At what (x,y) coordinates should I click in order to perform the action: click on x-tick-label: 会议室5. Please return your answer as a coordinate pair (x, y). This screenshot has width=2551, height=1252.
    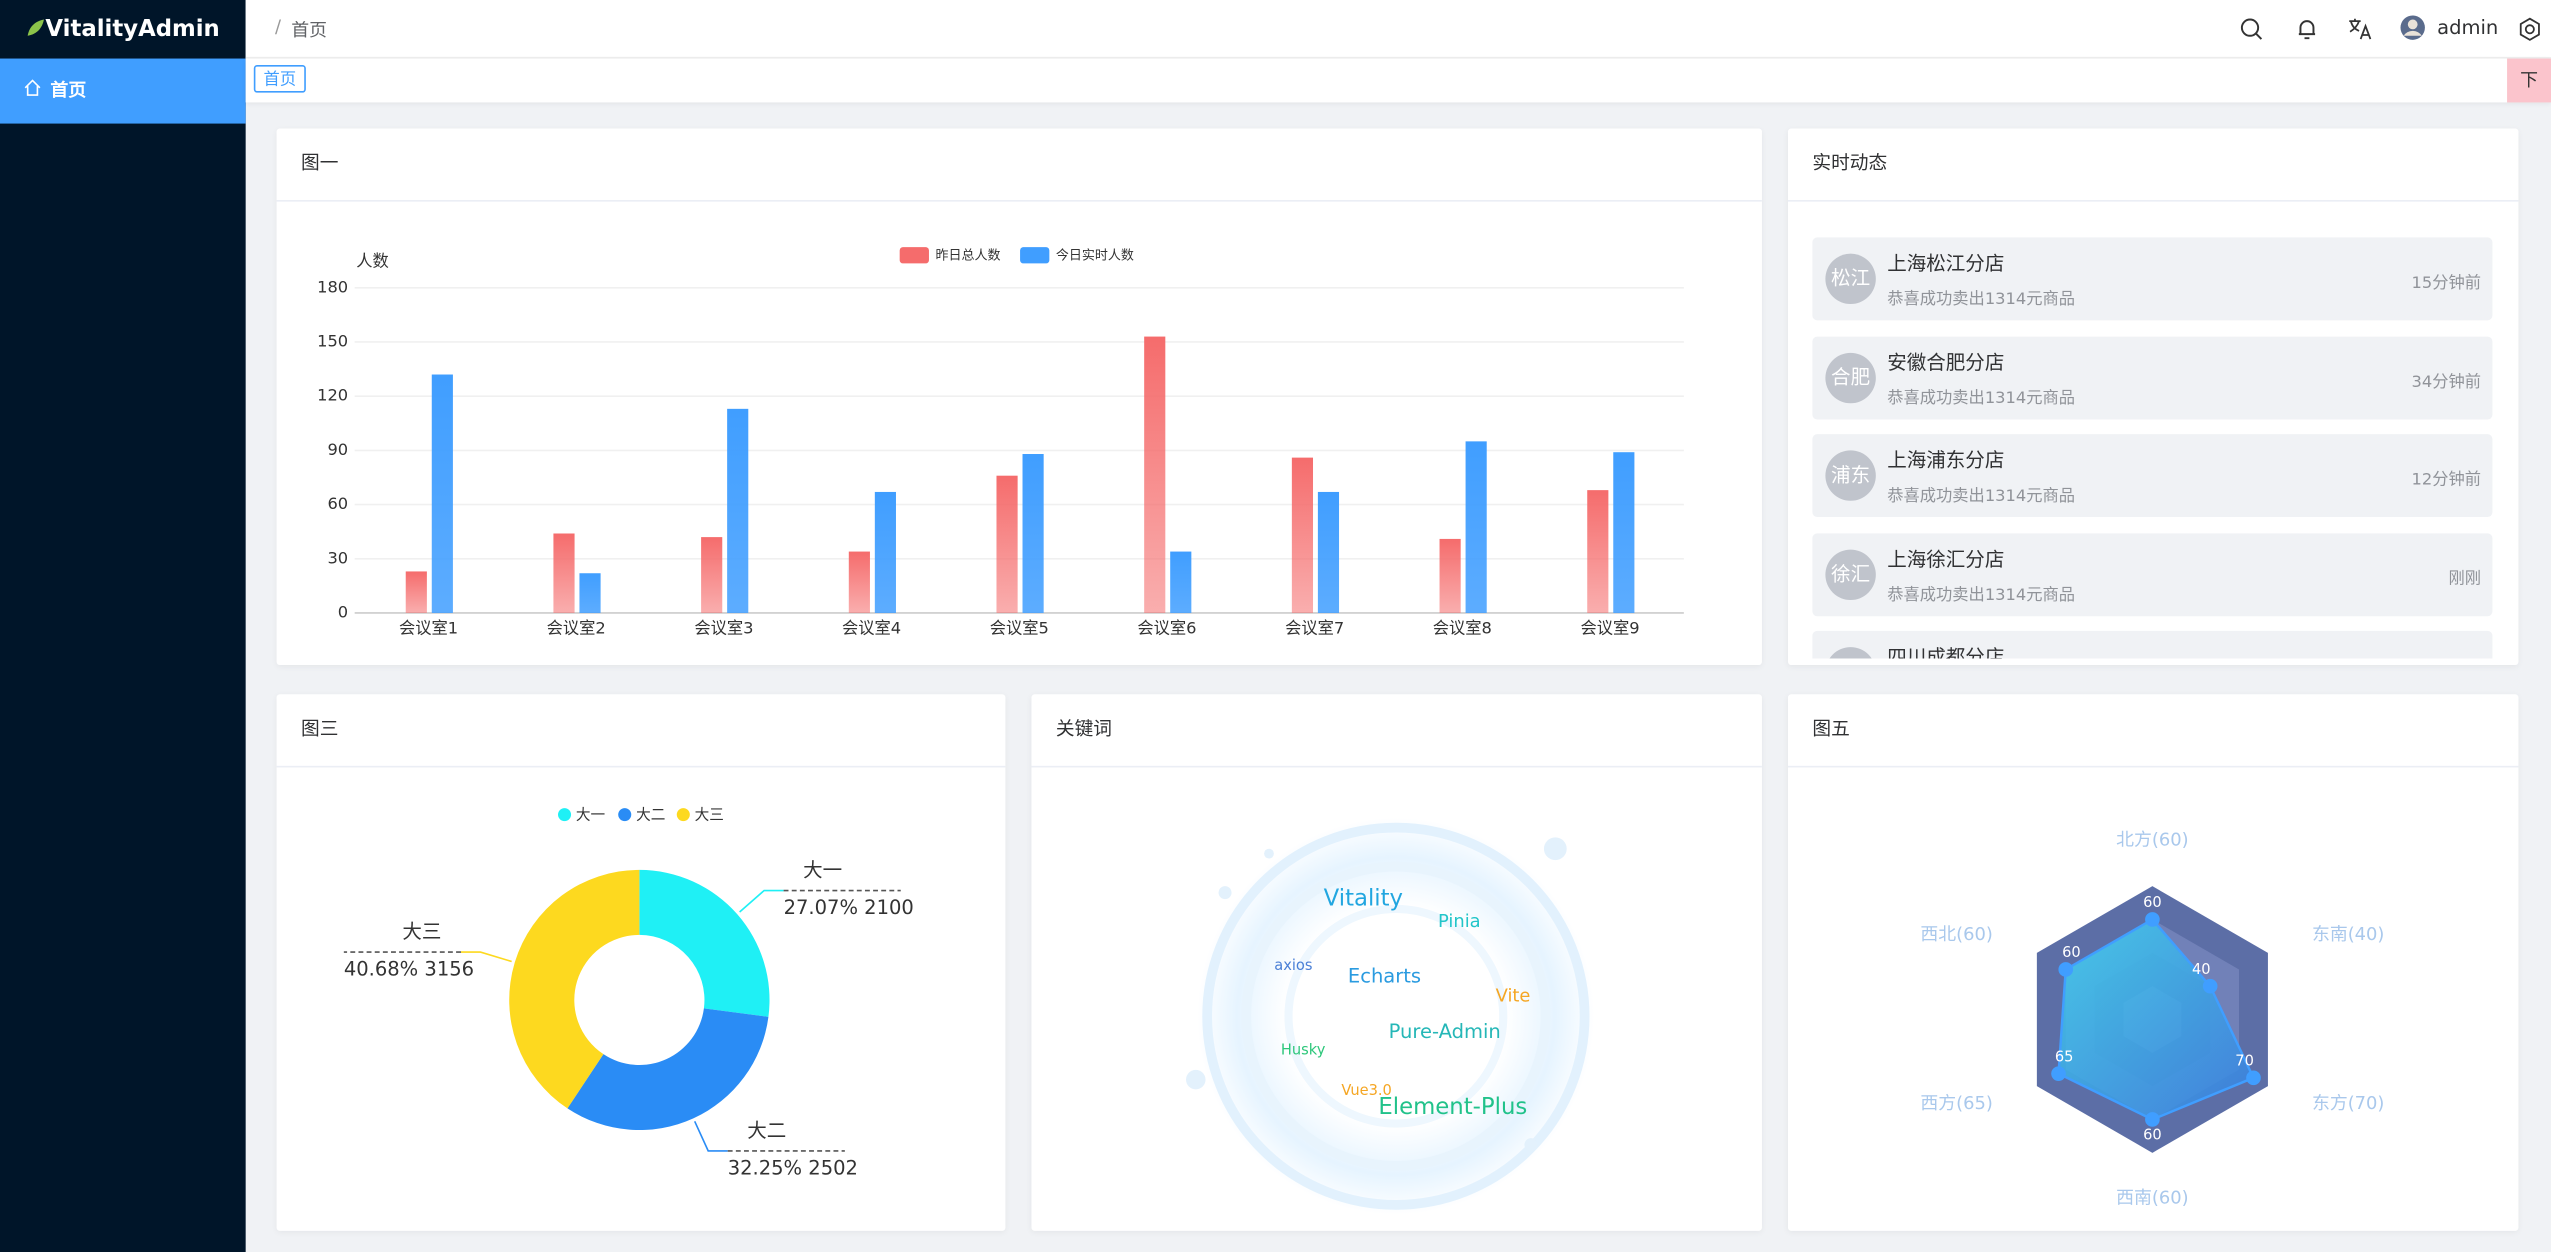
    Looking at the image, I should click on (1019, 628).